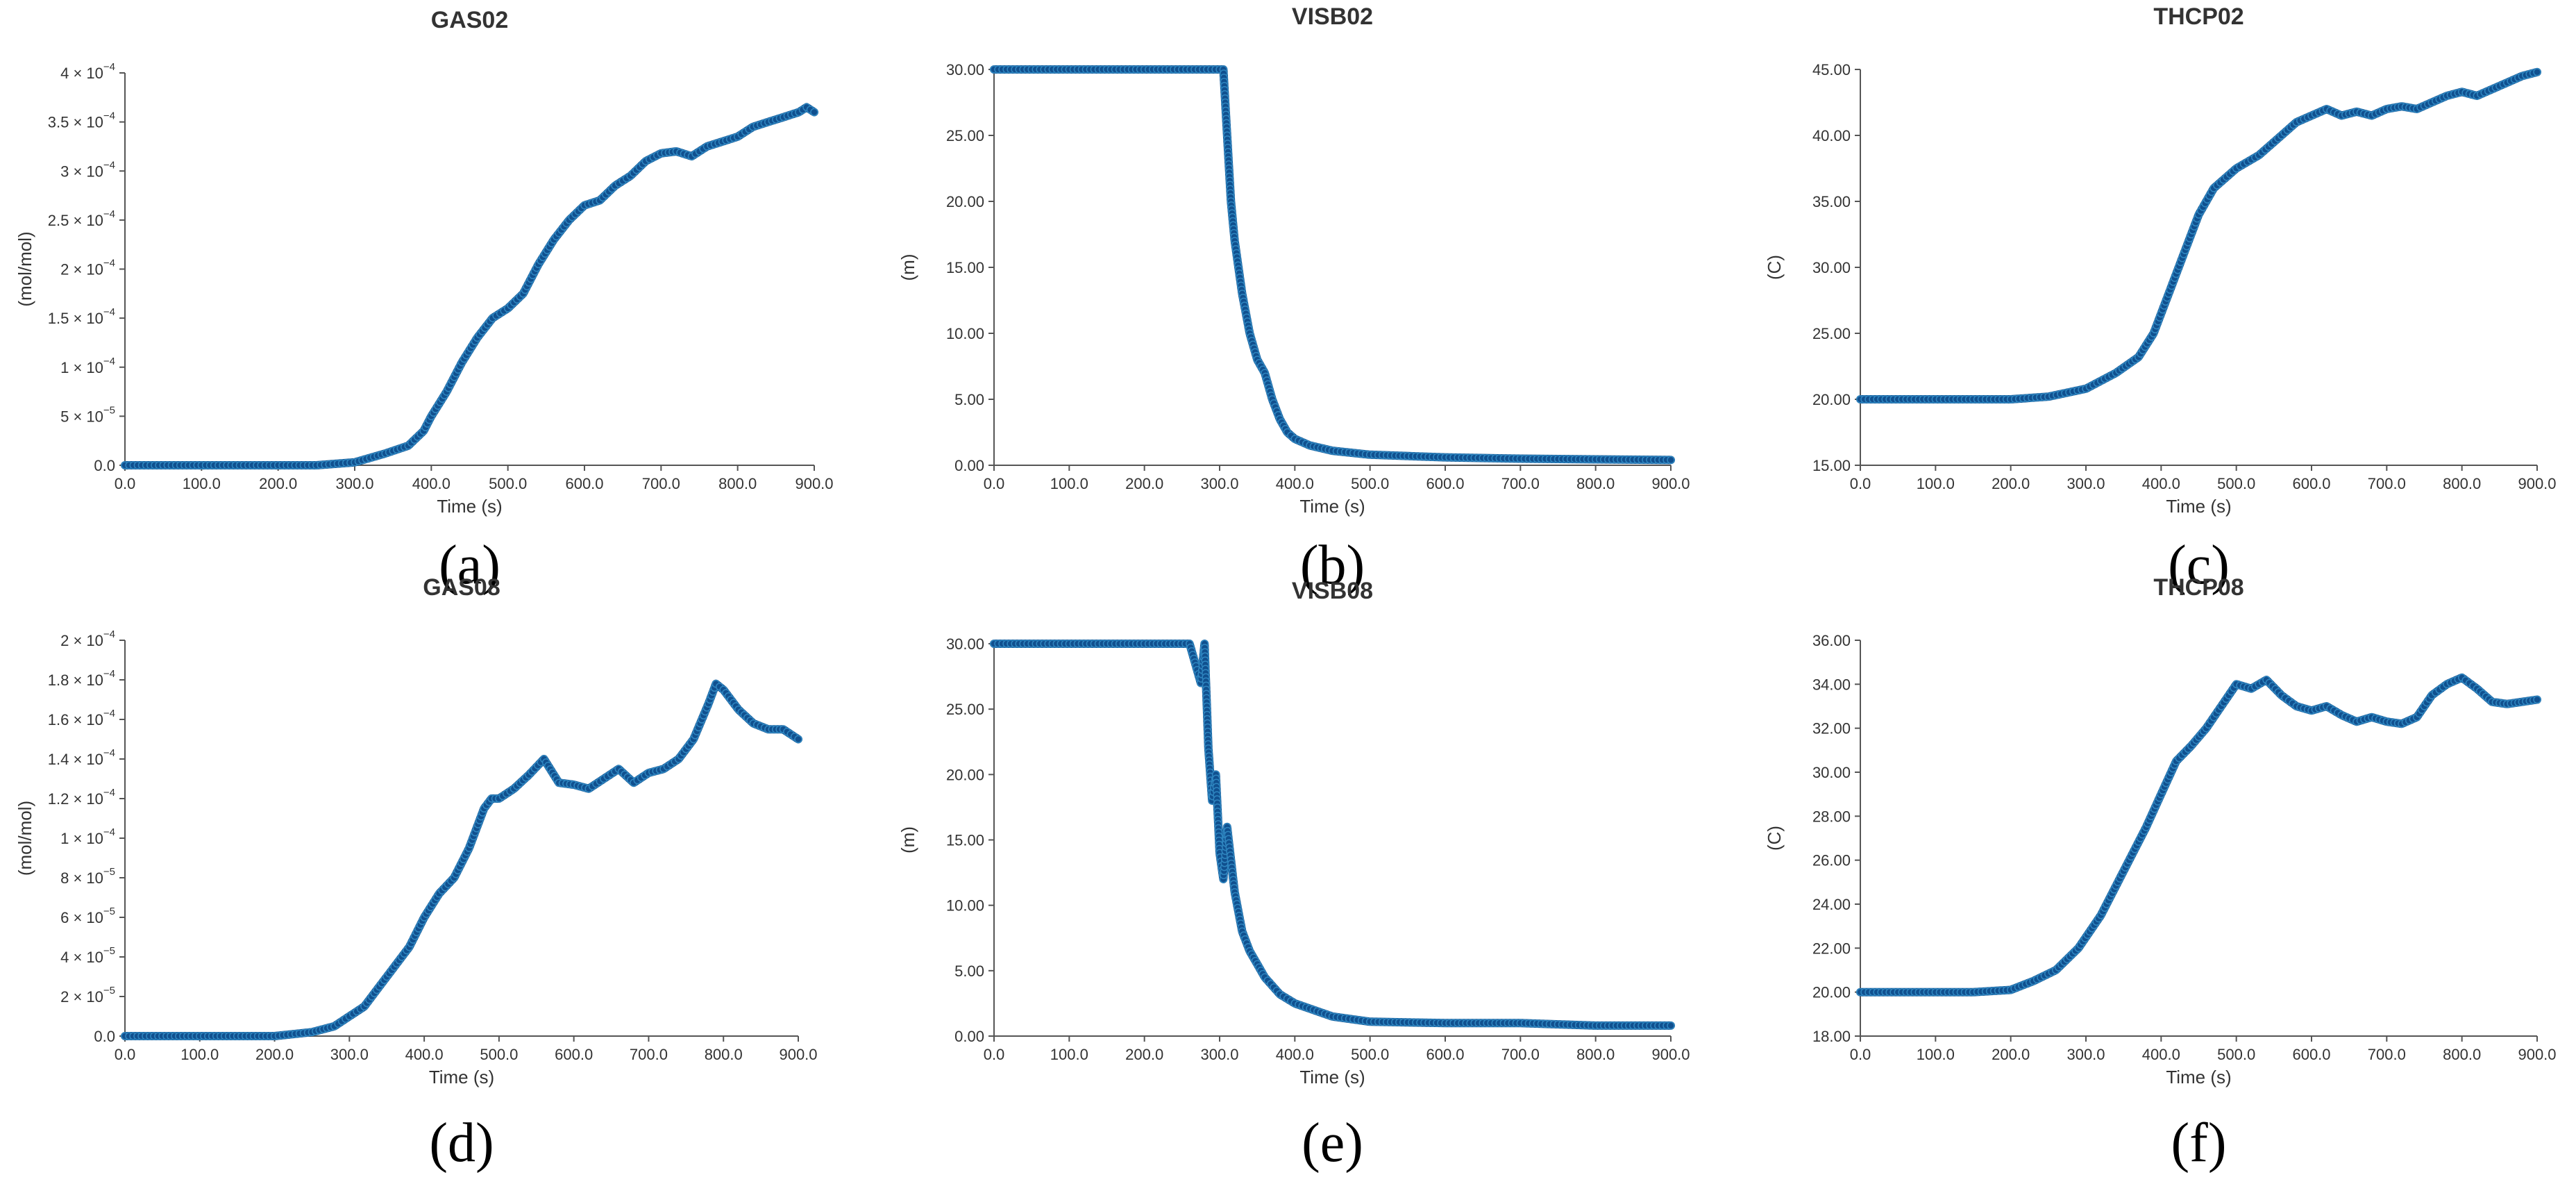 The image size is (2576, 1184). What do you see at coordinates (499, 1054) in the screenshot?
I see `x-tick-label: 500.0` at bounding box center [499, 1054].